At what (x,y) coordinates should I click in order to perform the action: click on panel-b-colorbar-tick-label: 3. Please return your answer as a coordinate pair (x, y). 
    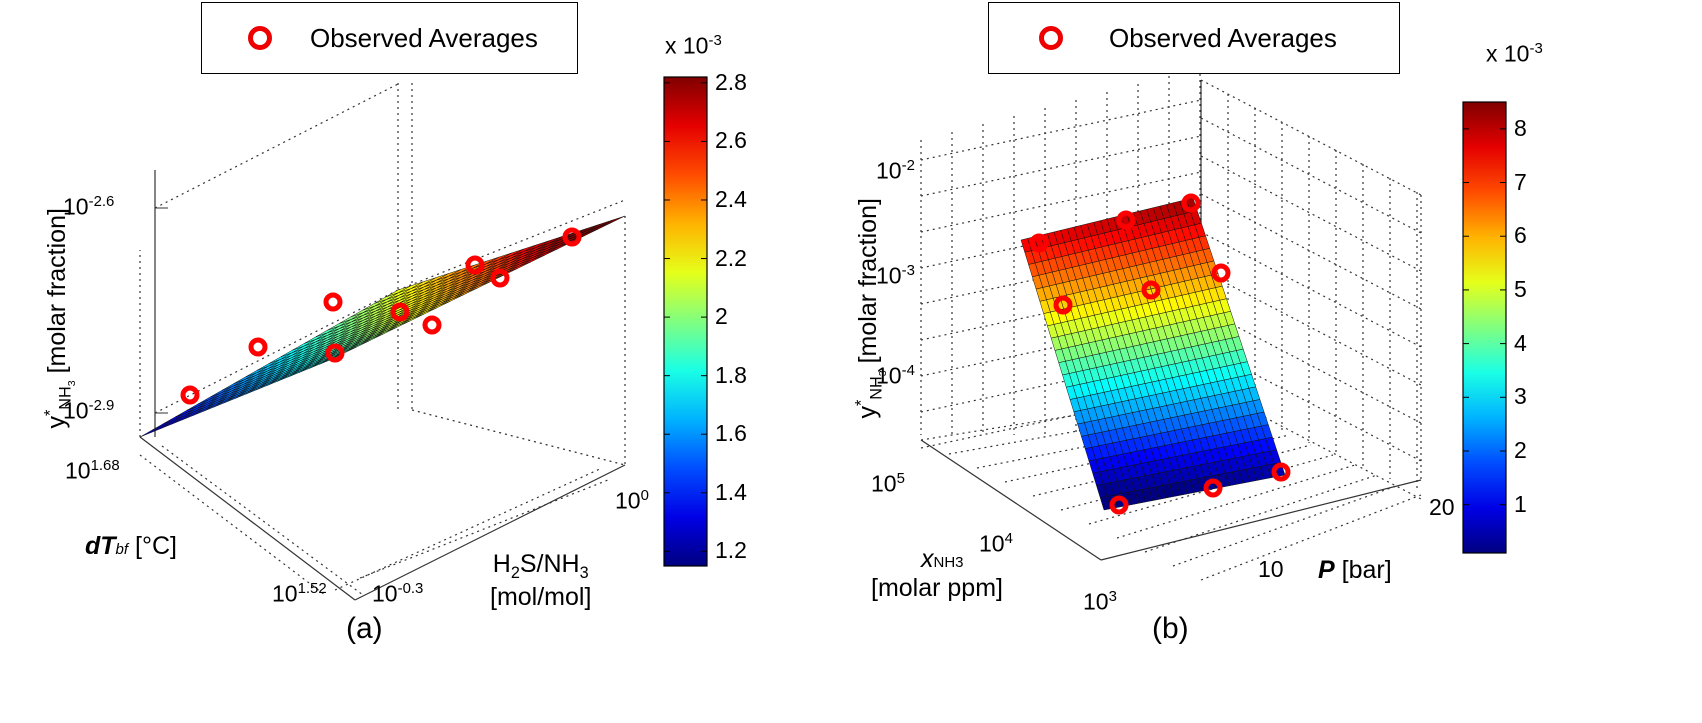
    Looking at the image, I should click on (1520, 396).